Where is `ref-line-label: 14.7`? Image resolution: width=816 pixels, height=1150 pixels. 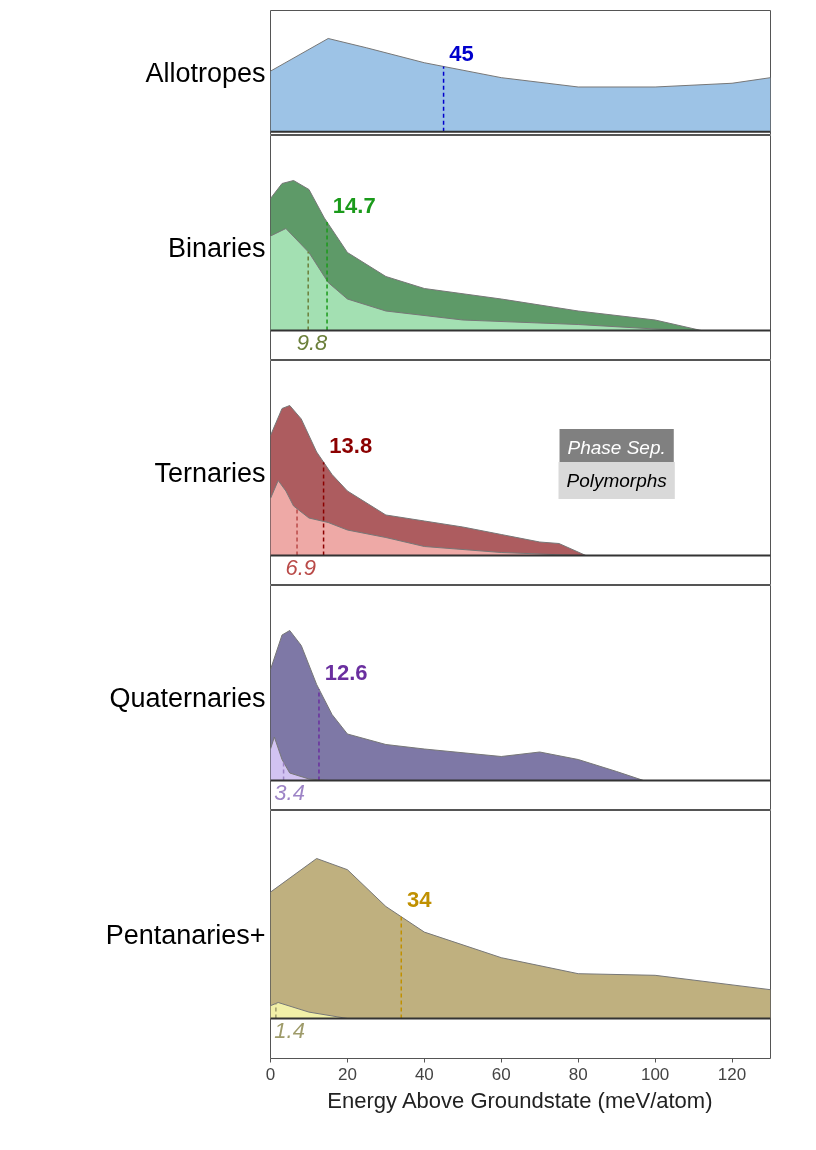
ref-line-label: 14.7 is located at coordinates (354, 206).